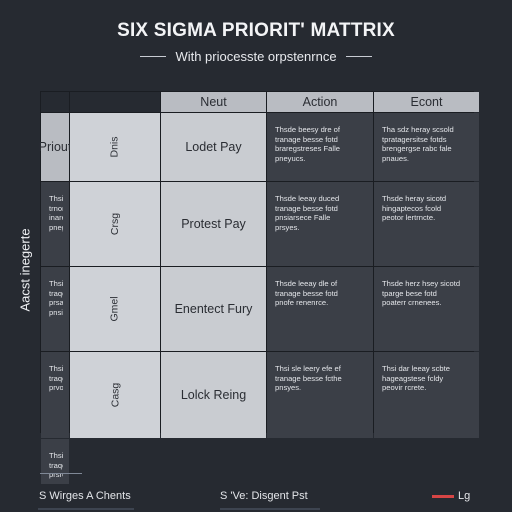  What do you see at coordinates (55, 147) in the screenshot?
I see `column-header: Priout` at bounding box center [55, 147].